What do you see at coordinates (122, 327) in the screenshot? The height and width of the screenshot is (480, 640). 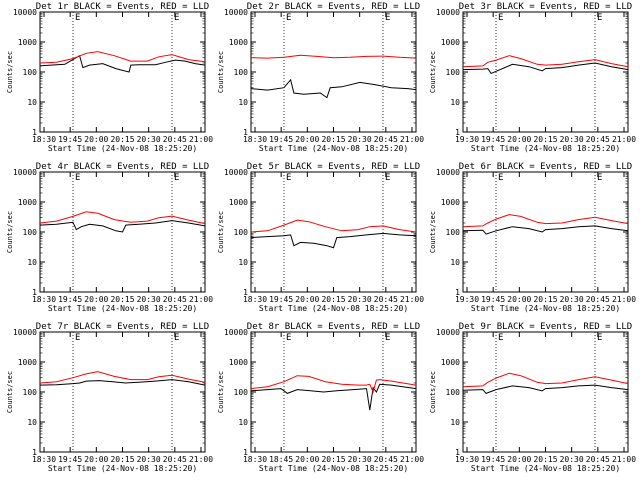 I see `plot-title: Det 7r BLACK = Events, RED = LLD` at bounding box center [122, 327].